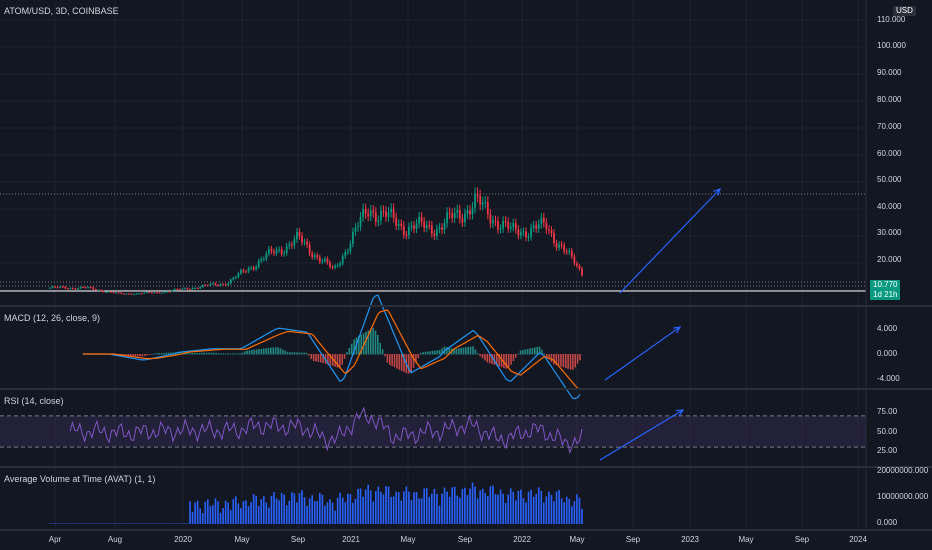 Image resolution: width=932 pixels, height=550 pixels. I want to click on macd-pane, so click(331, 347).